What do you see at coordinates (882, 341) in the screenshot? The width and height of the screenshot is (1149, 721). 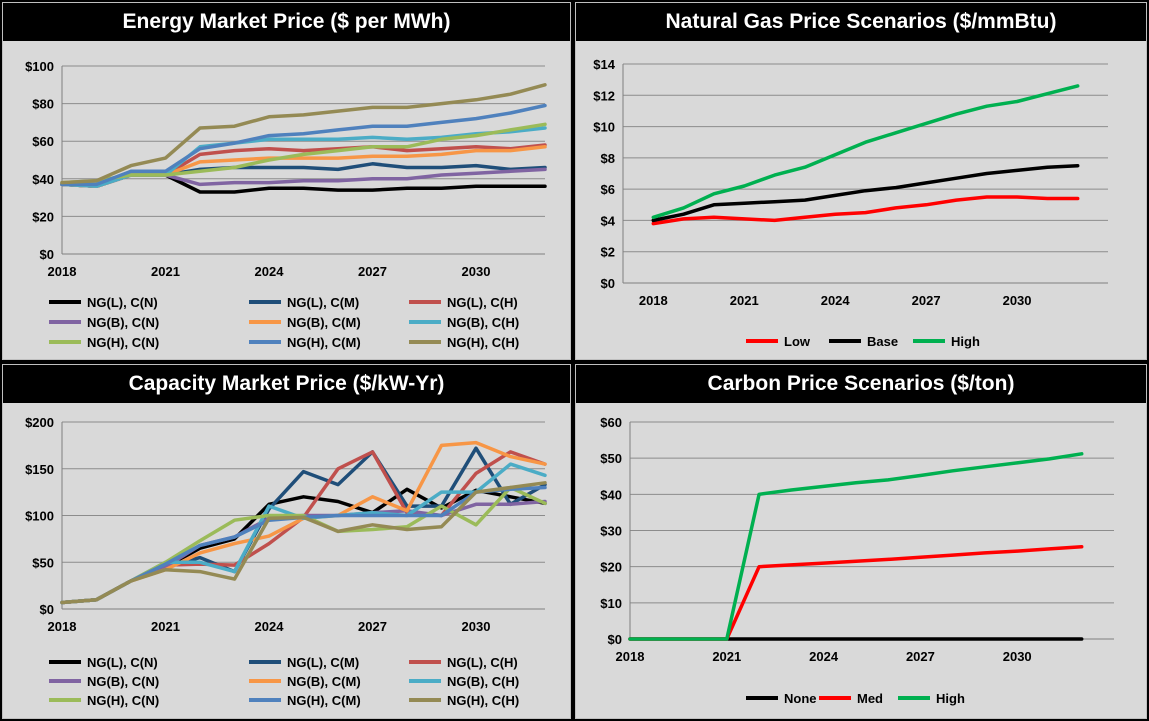 I see `legend-entry: Base` at bounding box center [882, 341].